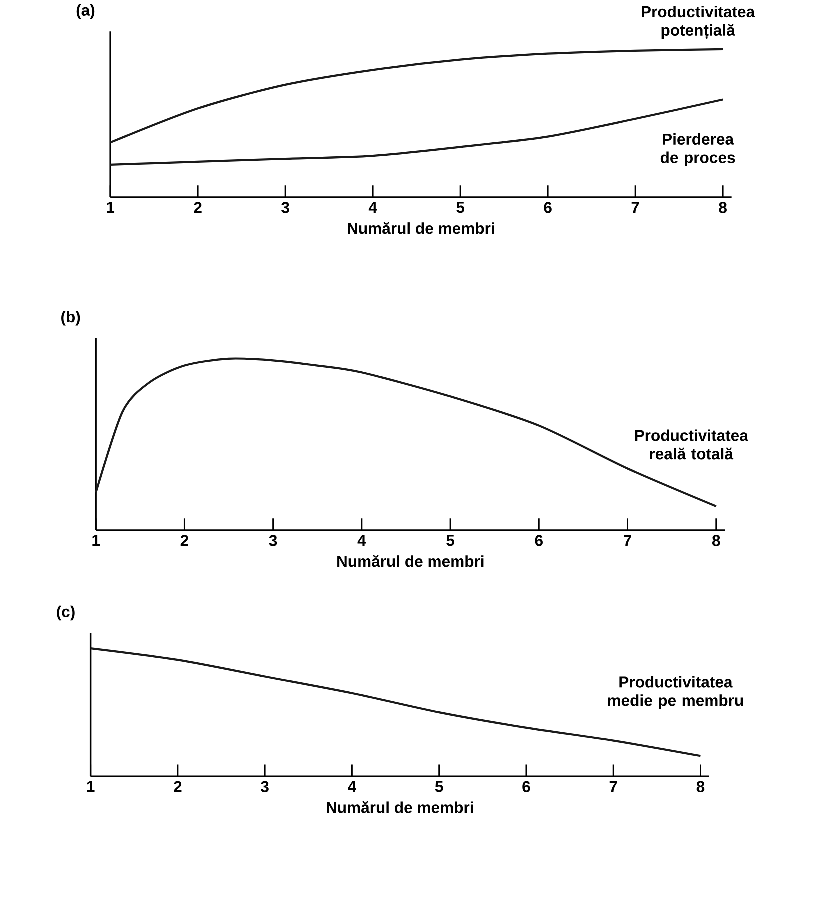 The image size is (815, 903). I want to click on series-label: Productivitatea medie pe membru, so click(675, 693).